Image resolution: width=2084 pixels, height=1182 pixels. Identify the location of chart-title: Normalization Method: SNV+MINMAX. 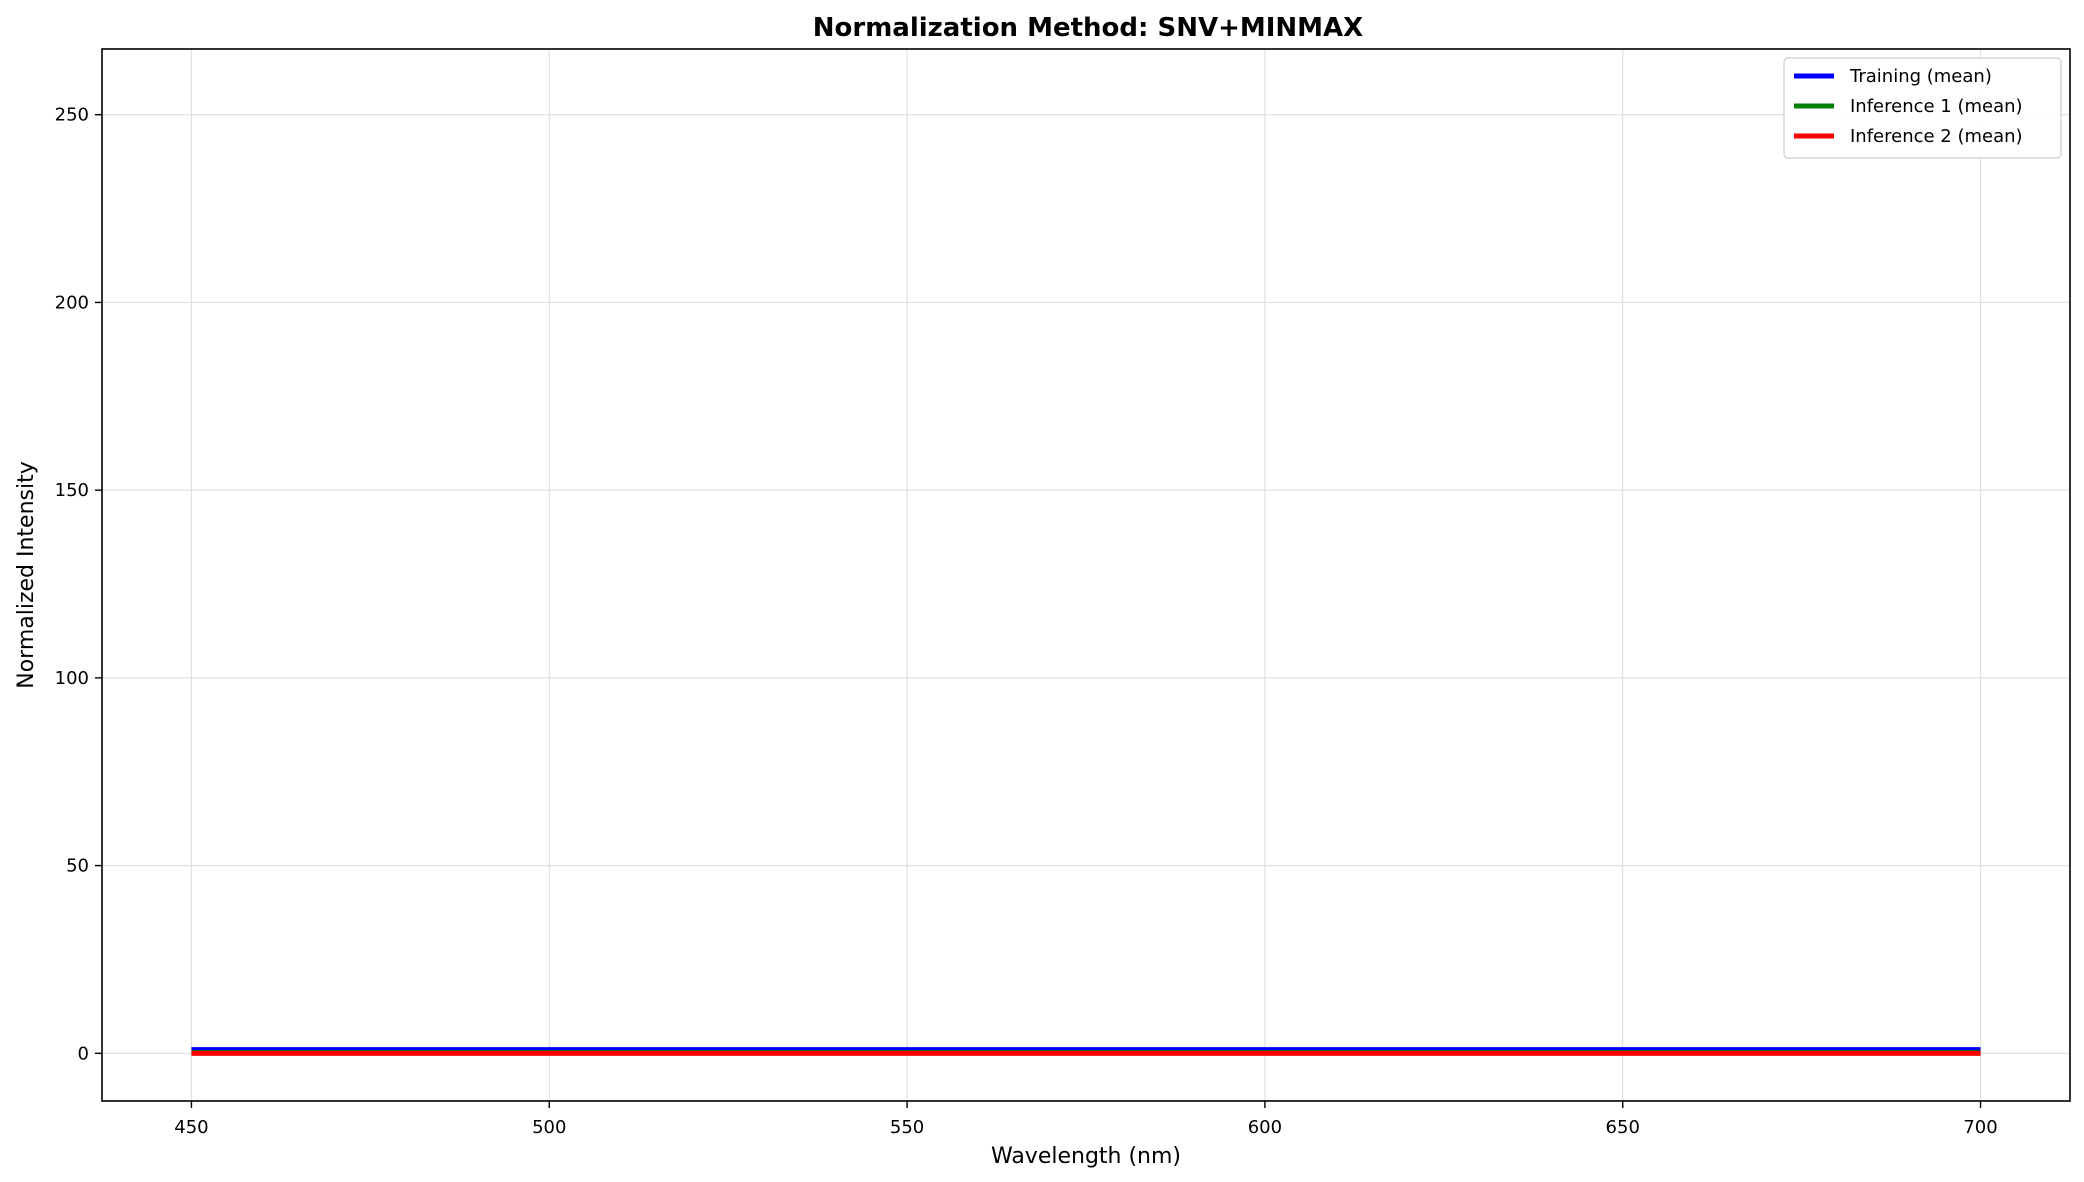
(1088, 28).